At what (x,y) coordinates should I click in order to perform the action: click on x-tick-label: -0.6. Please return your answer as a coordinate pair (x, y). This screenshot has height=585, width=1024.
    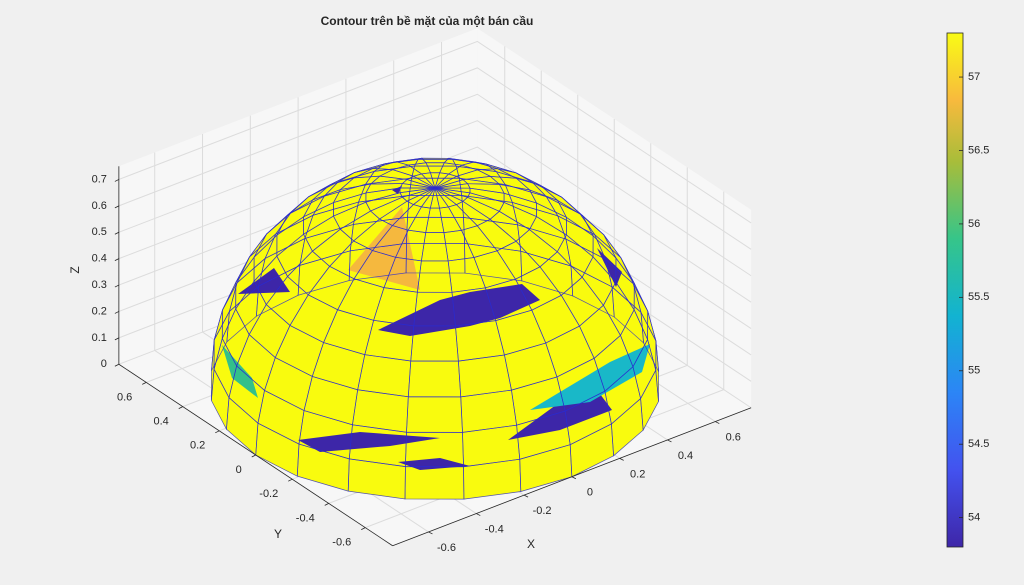
    Looking at the image, I should click on (446, 548).